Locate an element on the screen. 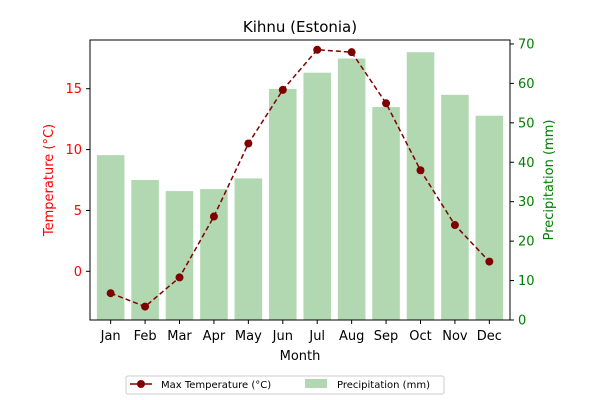 This screenshot has width=600, height=400. right-y-tick-label-30: 30 is located at coordinates (526, 202).